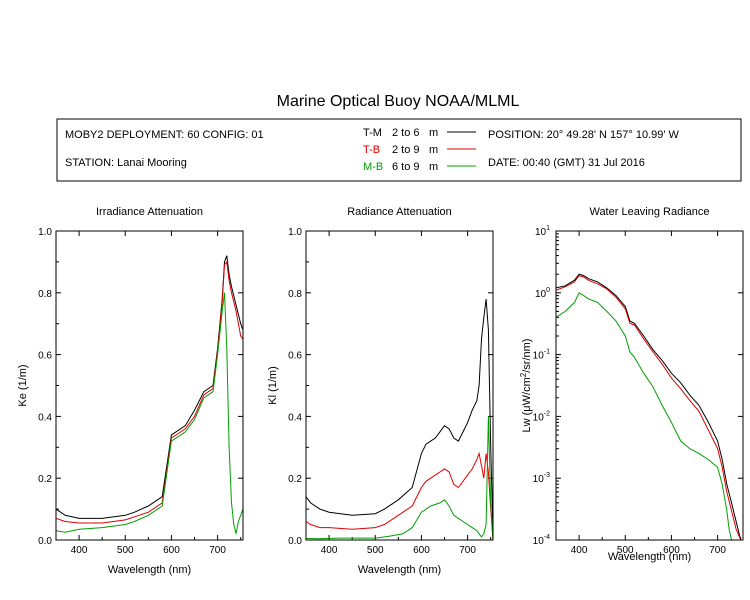 The image size is (750, 600). I want to click on y-tick-label: 10¹, so click(542, 231).